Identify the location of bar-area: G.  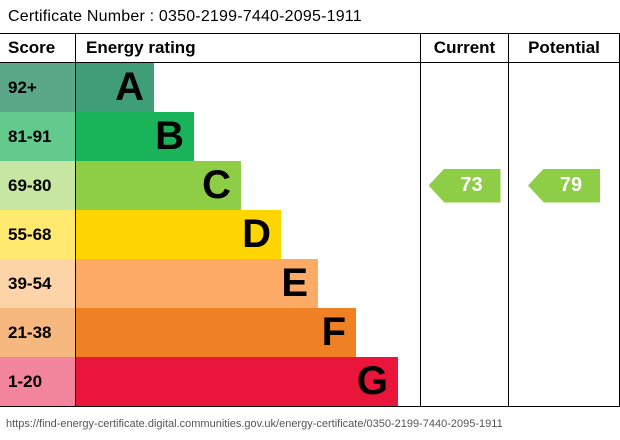
(247, 381).